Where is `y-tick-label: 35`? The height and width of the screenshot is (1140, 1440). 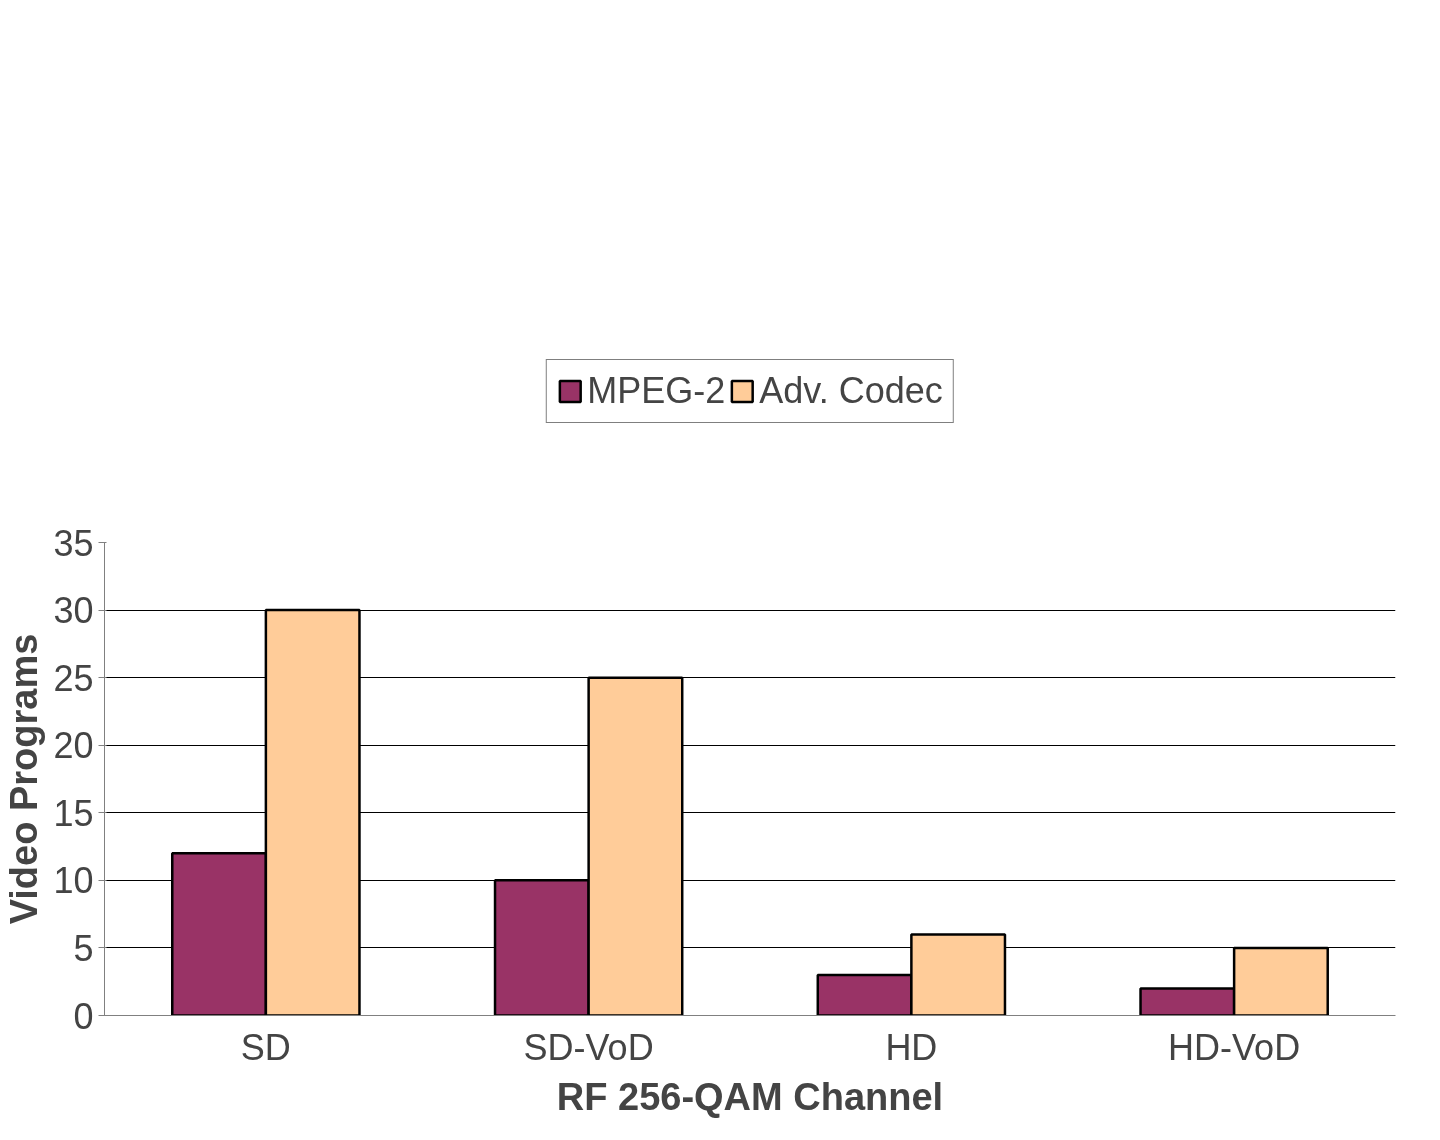 y-tick-label: 35 is located at coordinates (73, 543).